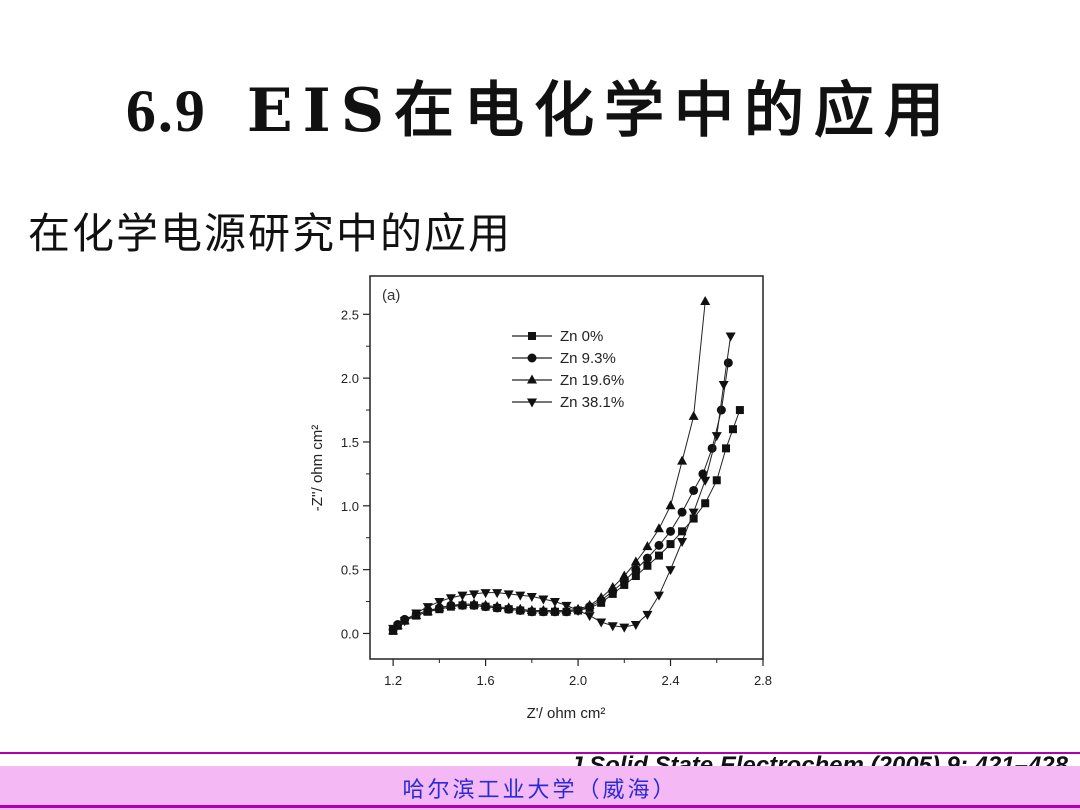  I want to click on y-axis: 0.0 0.5 1.0 1.5 2.0 2.5, so click(355, 474).